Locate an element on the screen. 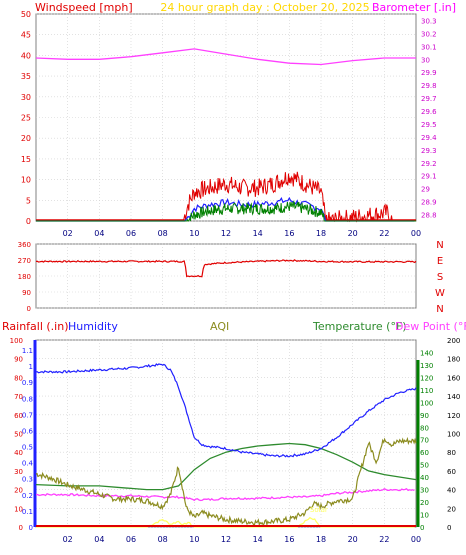 The image size is (466, 555). direction-y-tick: 270 is located at coordinates (24, 261).